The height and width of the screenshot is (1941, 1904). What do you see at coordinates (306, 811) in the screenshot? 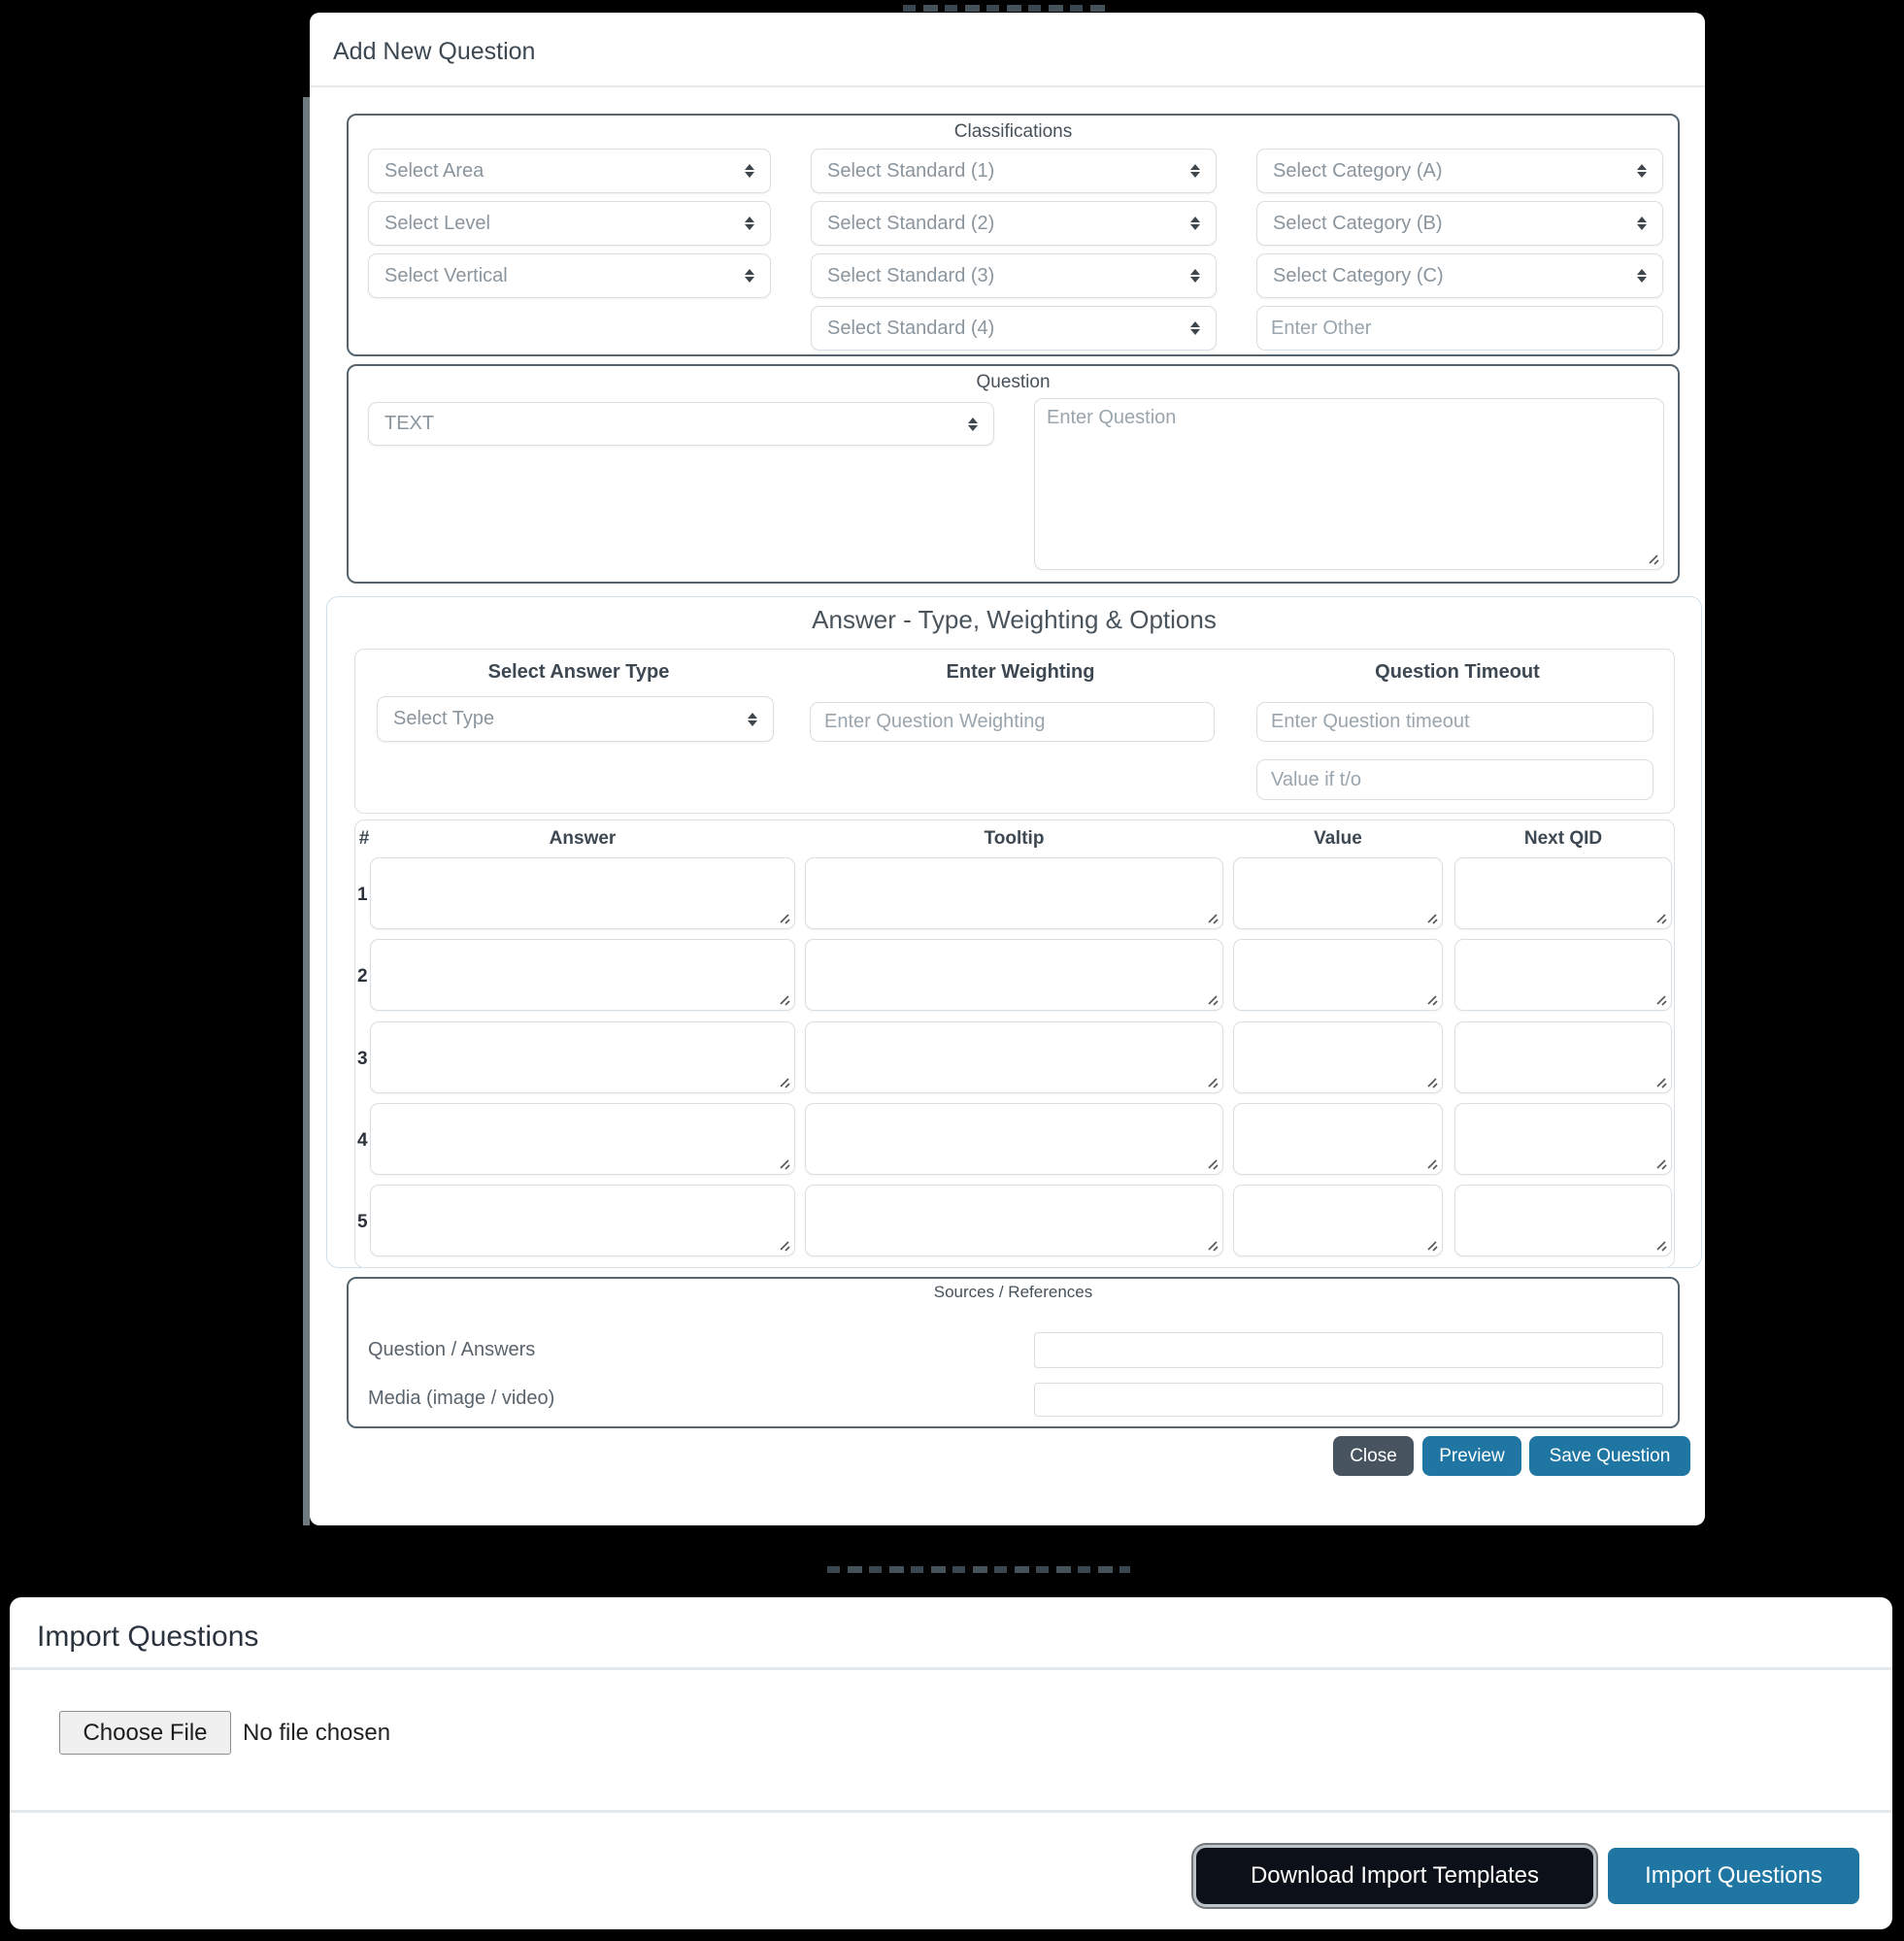
I see `background-scrollbar` at bounding box center [306, 811].